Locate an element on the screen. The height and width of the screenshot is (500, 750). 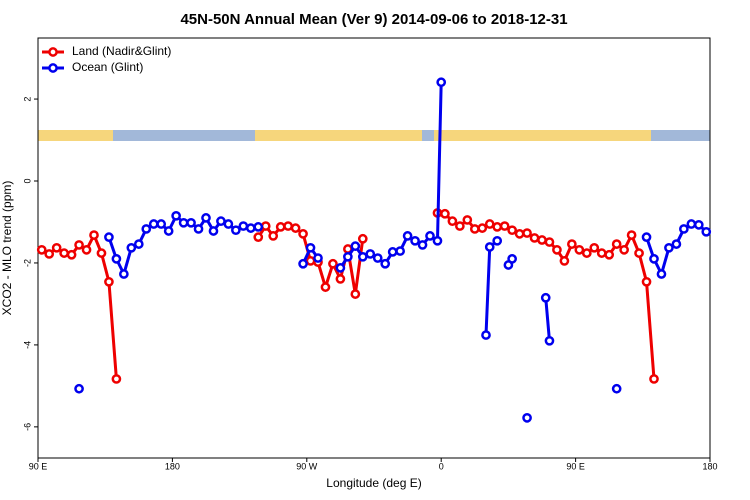
y-tick-label: -4 is located at coordinates (27, 345).